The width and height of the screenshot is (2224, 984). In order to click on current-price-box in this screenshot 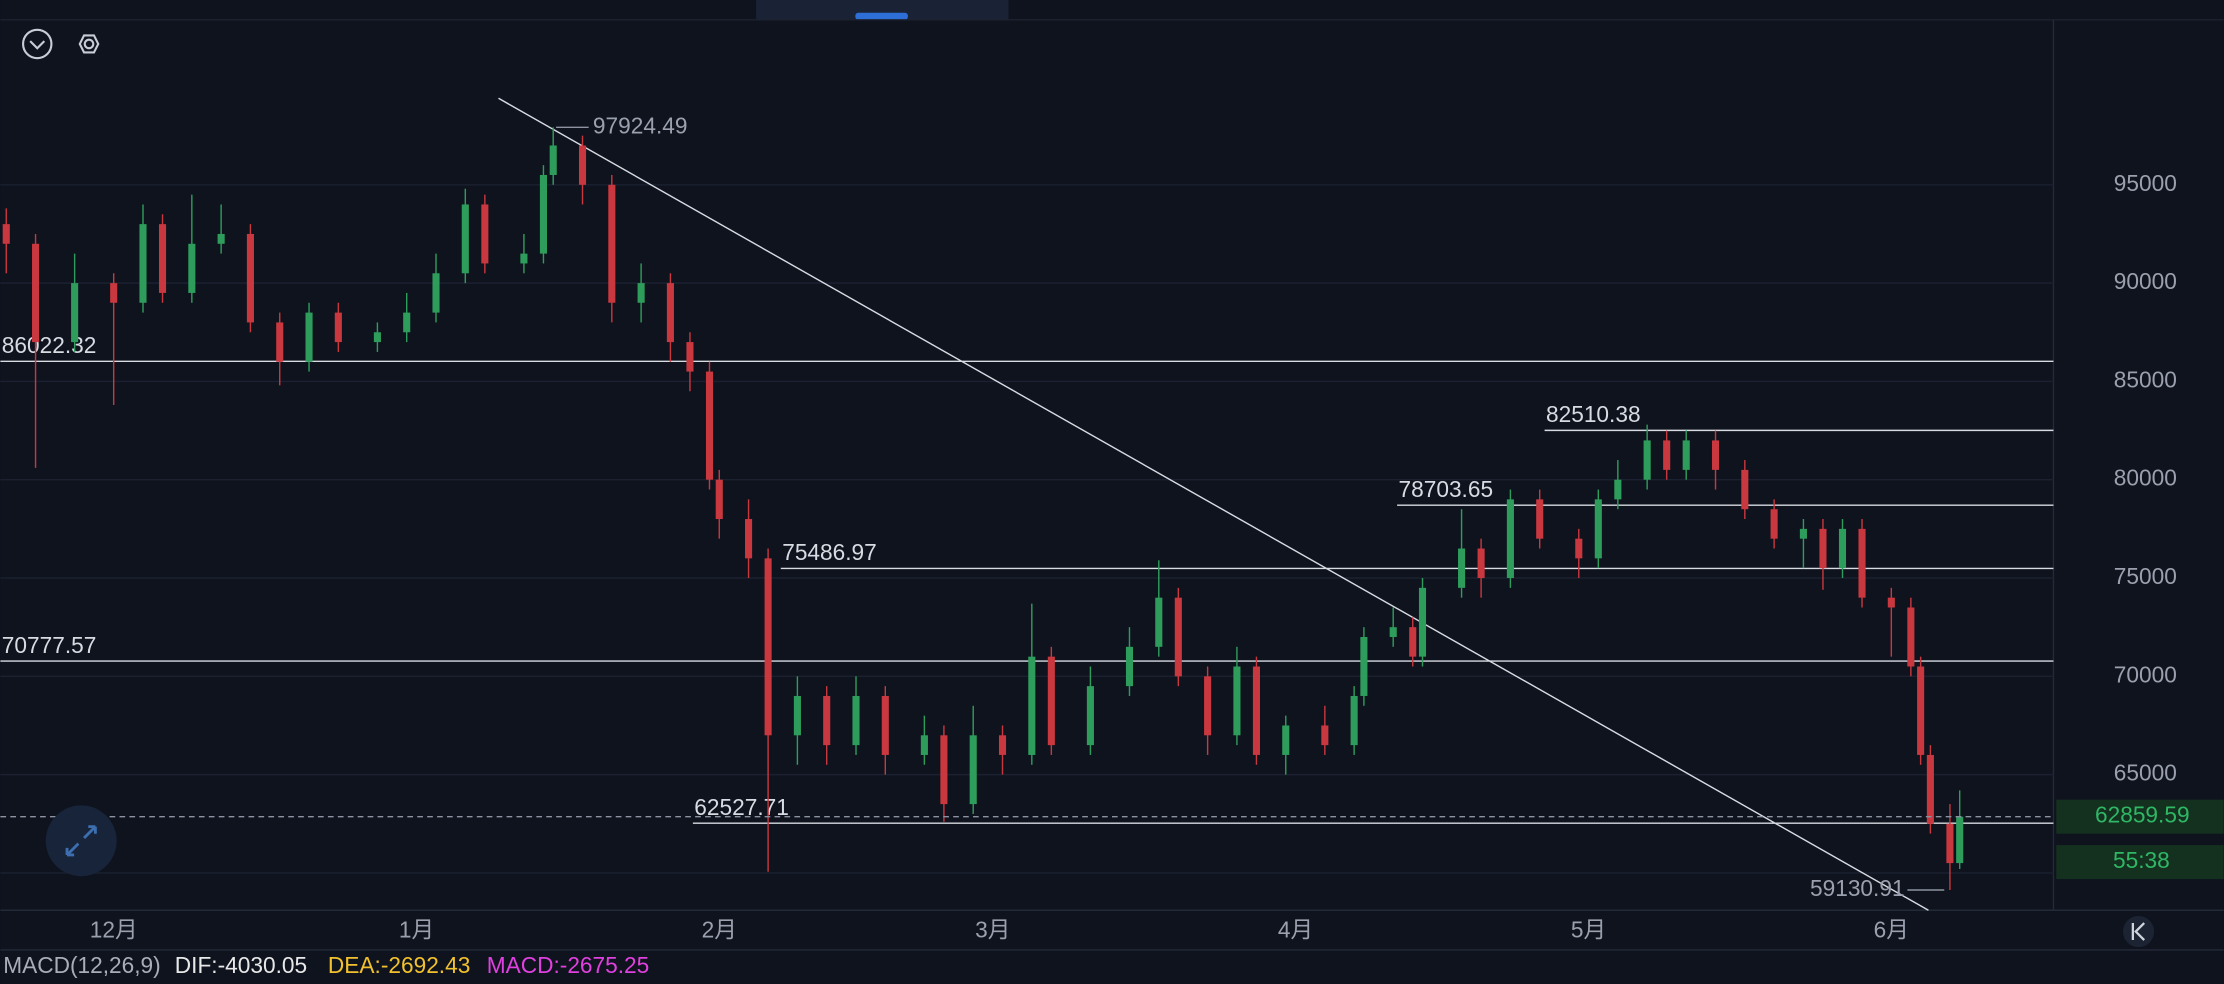, I will do `click(2140, 816)`.